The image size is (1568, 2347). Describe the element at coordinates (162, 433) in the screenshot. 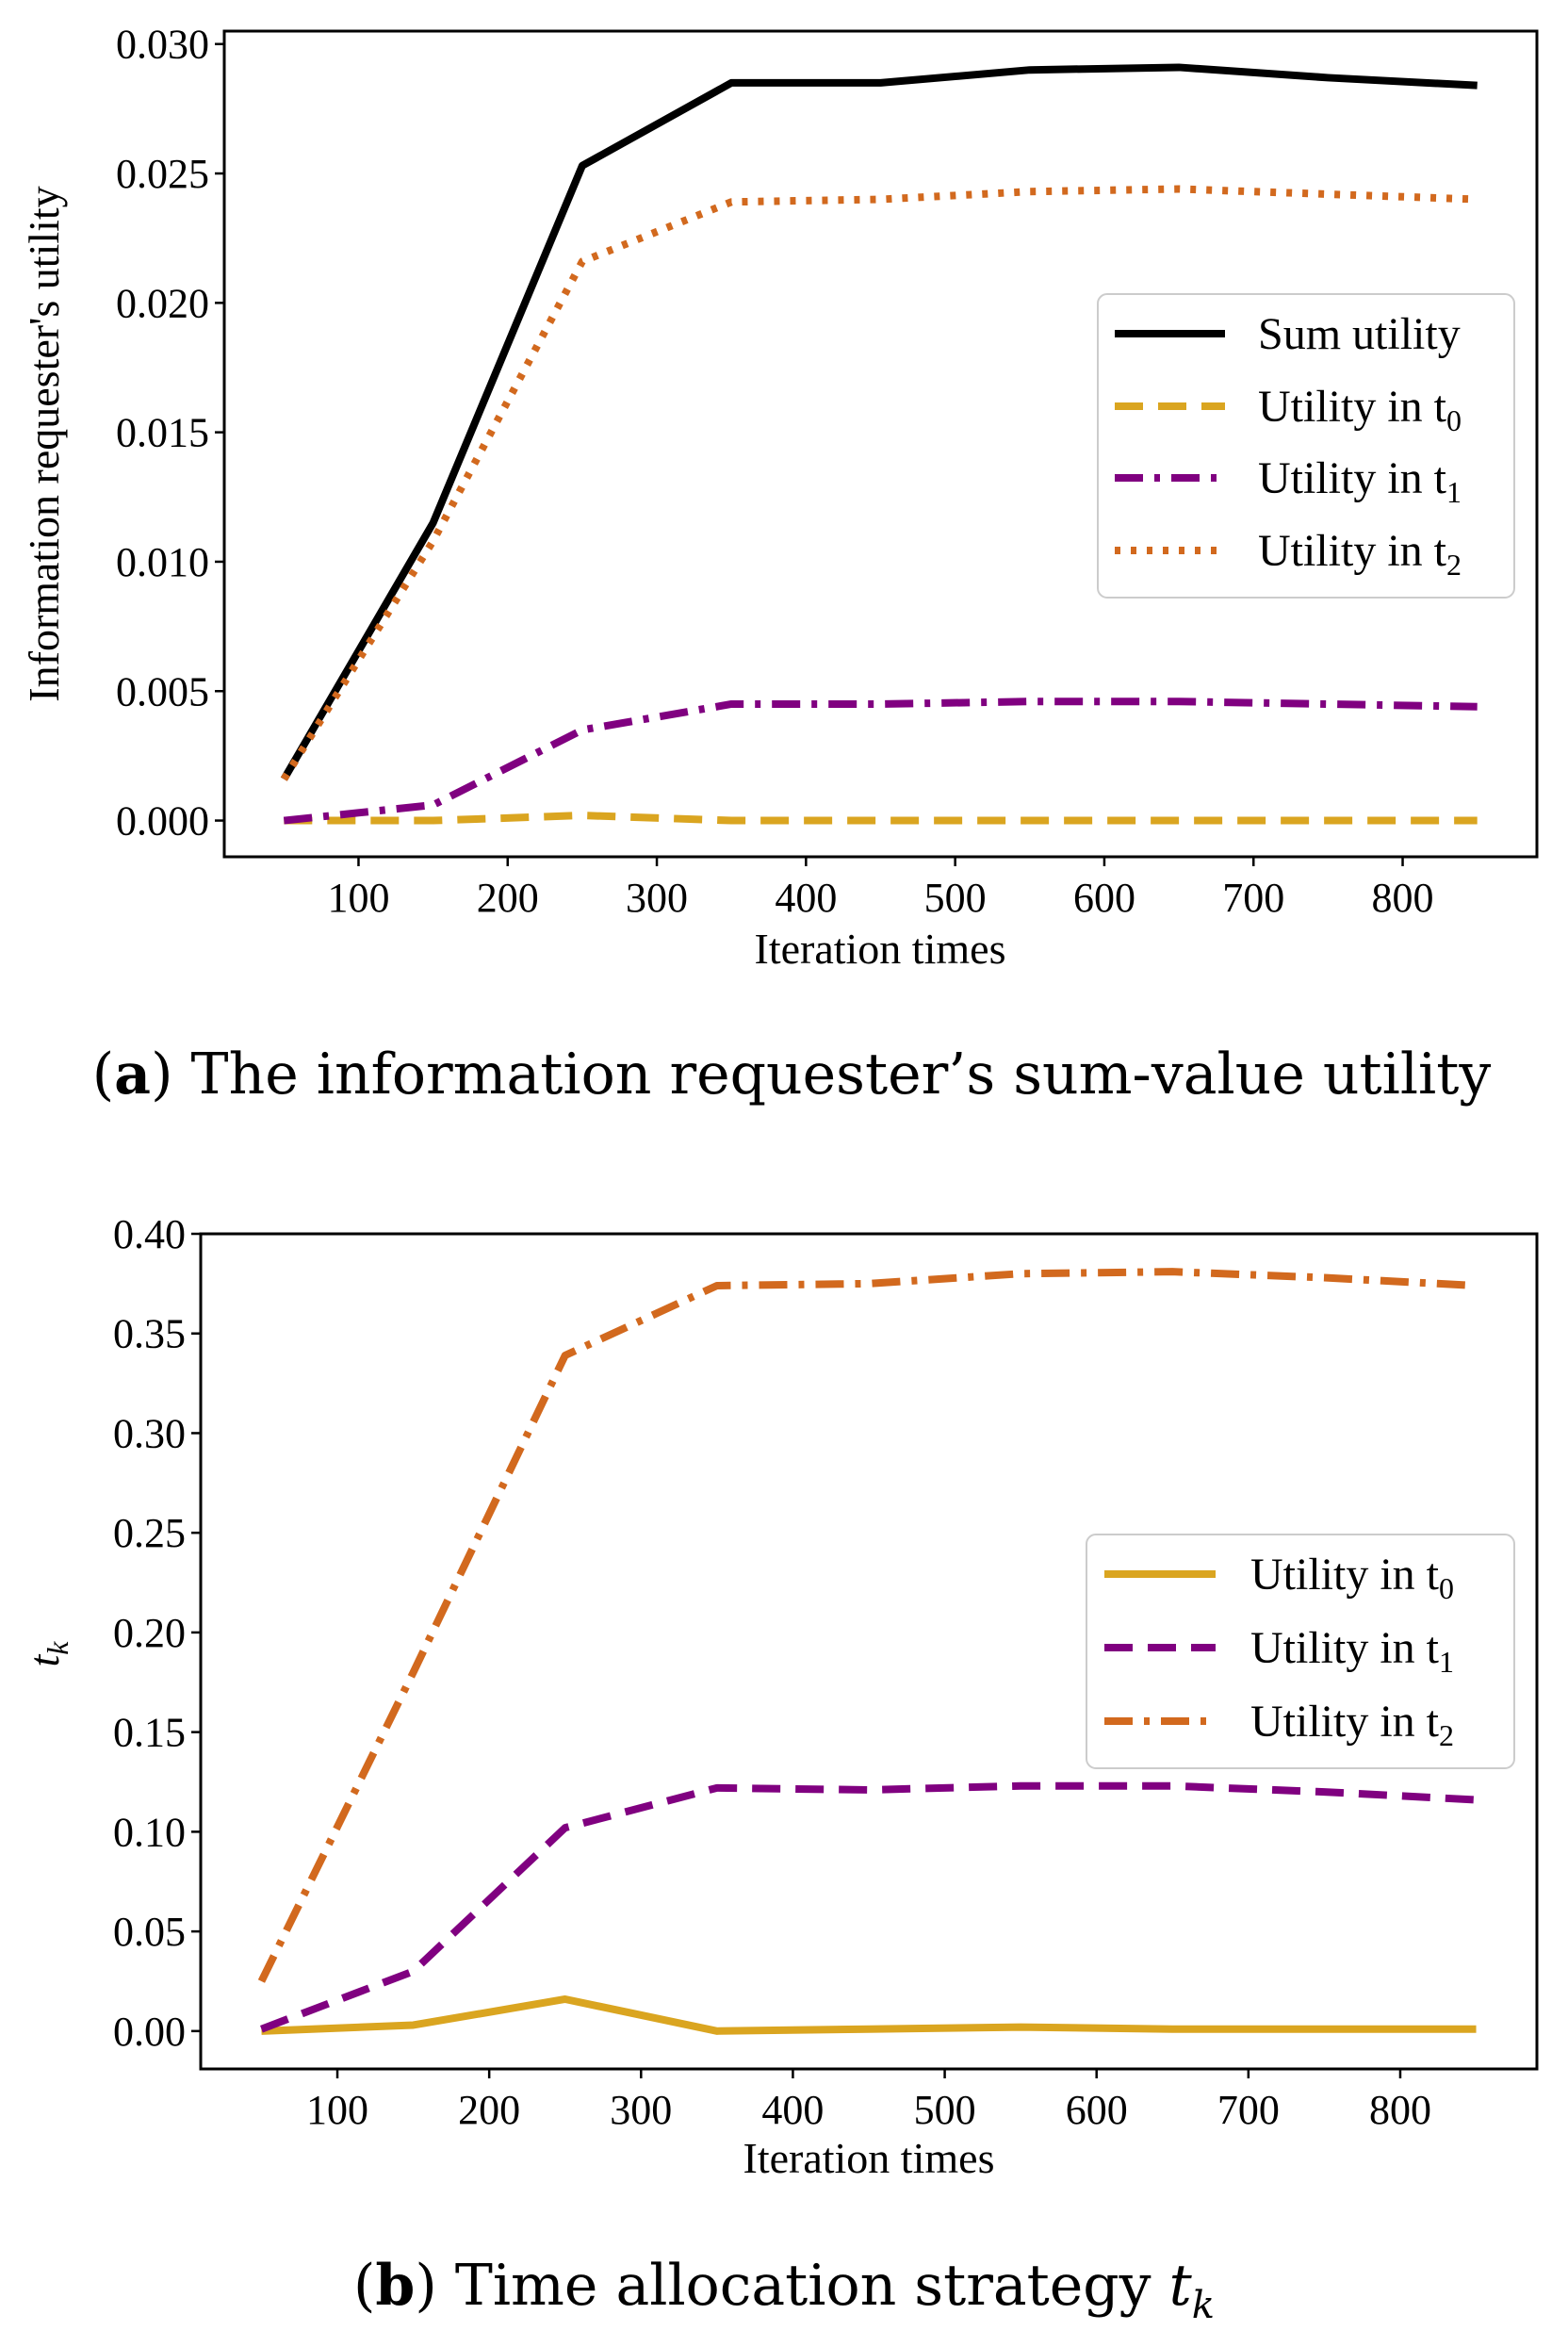

I see `y-tick-label: 0.015` at that location.